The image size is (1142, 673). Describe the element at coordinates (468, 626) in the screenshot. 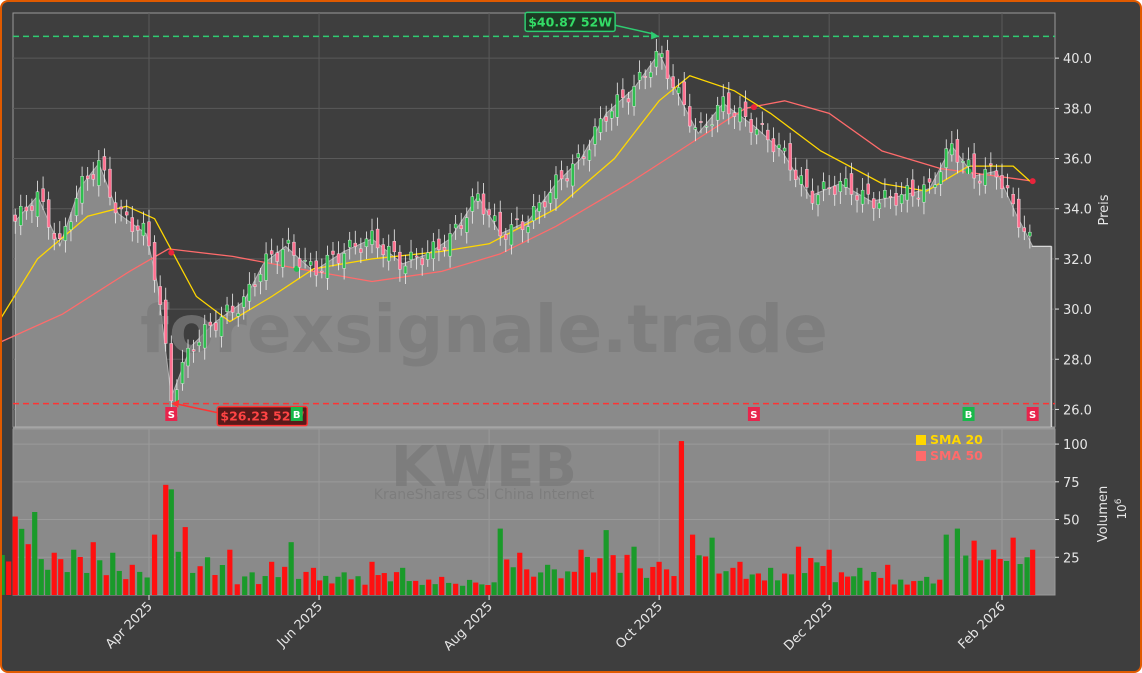

I see `x-tick-label: Aug 2025` at that location.